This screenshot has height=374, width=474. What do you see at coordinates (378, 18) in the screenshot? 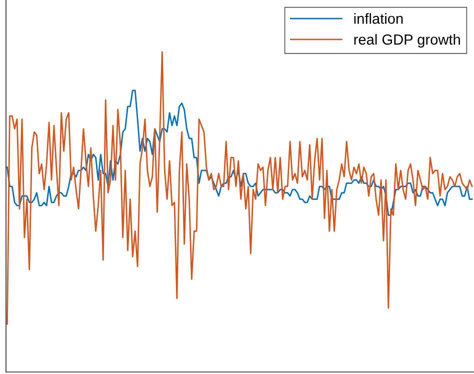
I see `legend-label: inflation` at bounding box center [378, 18].